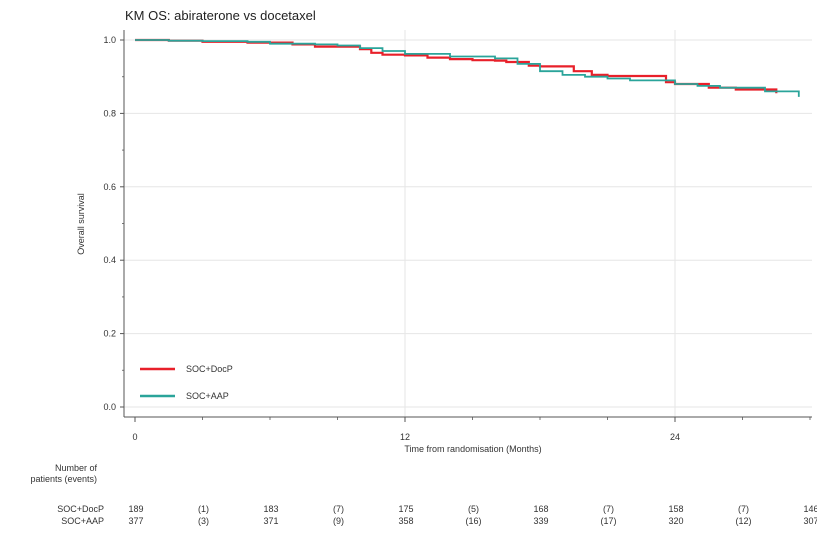 Image resolution: width=817 pixels, height=534 pixels. What do you see at coordinates (203, 521) in the screenshot?
I see `risk-value: (3)` at bounding box center [203, 521].